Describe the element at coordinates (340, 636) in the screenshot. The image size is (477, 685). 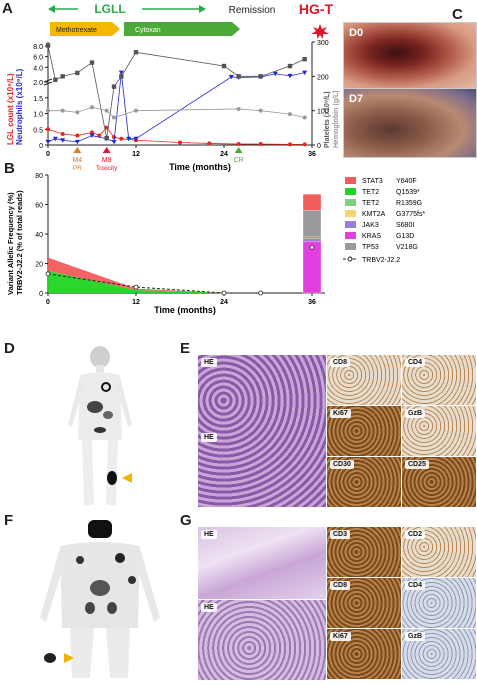
I see `ihc-tile-label: Ki67` at that location.